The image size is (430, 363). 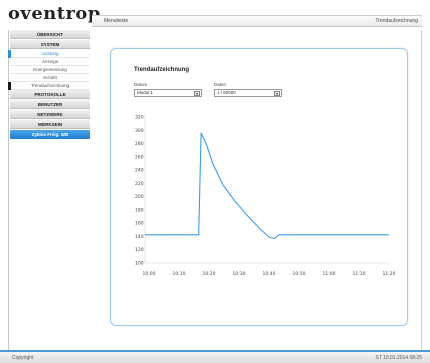 I want to click on module-select-value: Modul 1, so click(x=145, y=92).